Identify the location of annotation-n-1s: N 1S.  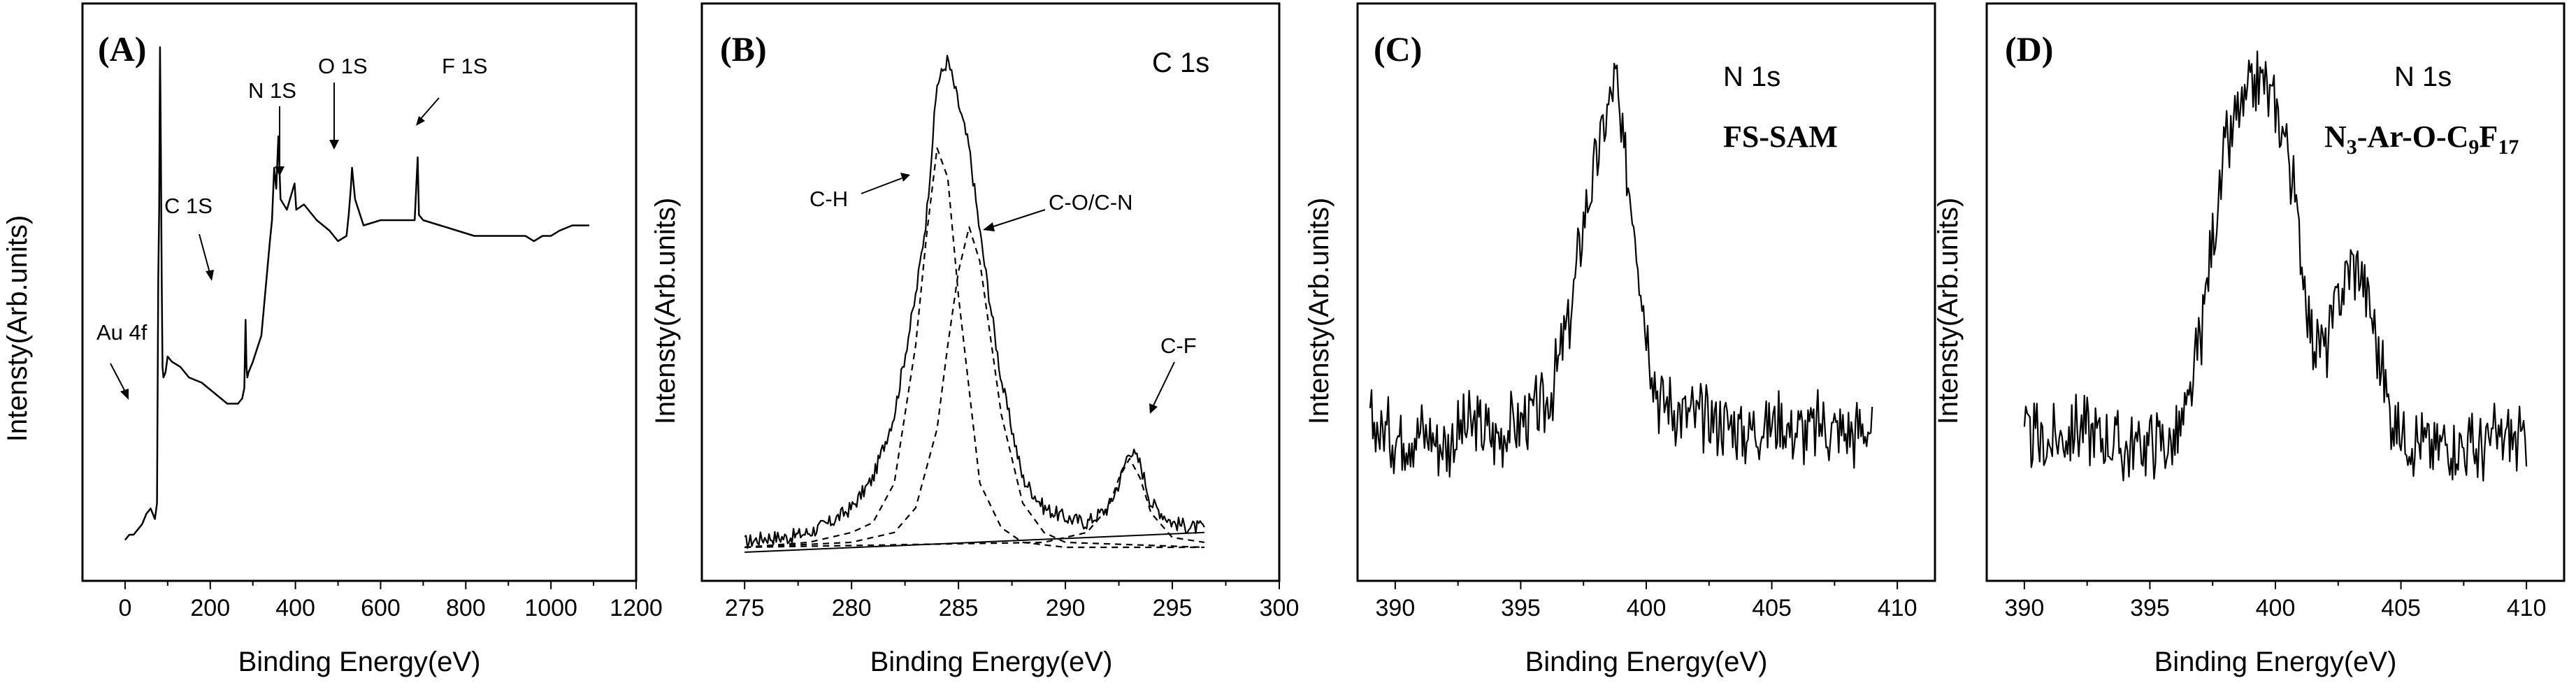
(272, 90).